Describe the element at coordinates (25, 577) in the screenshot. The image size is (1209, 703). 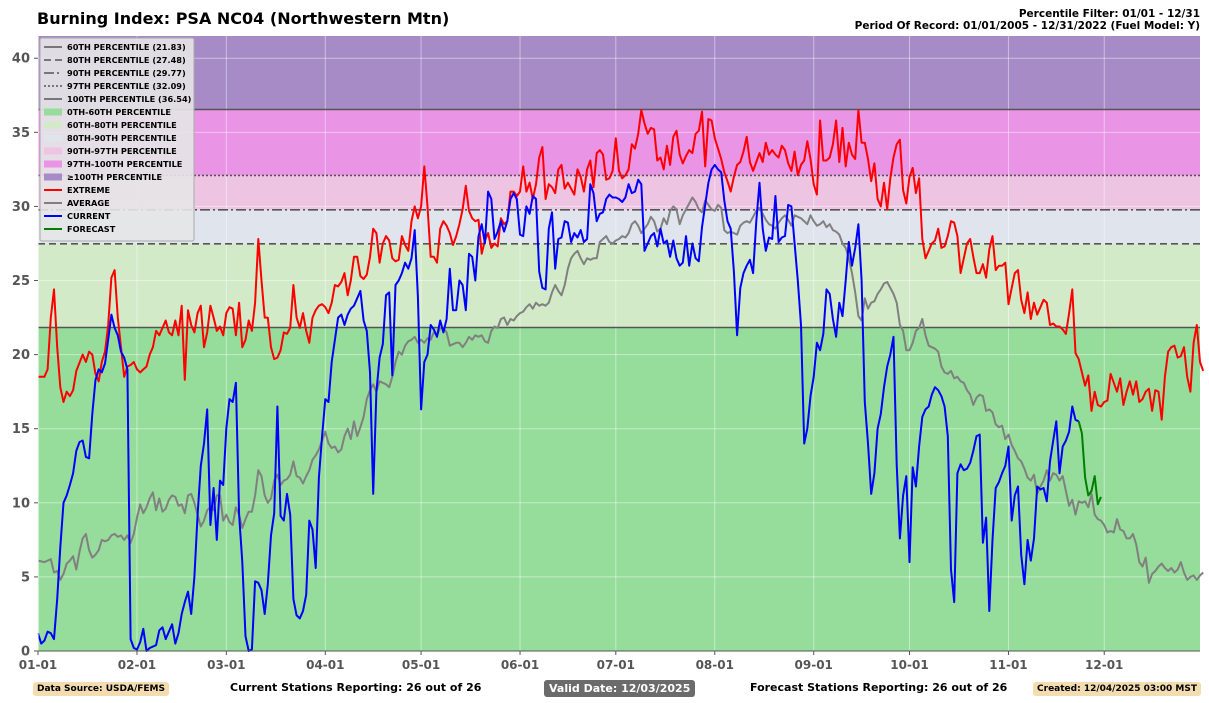
I see `y-tick-label: 5` at that location.